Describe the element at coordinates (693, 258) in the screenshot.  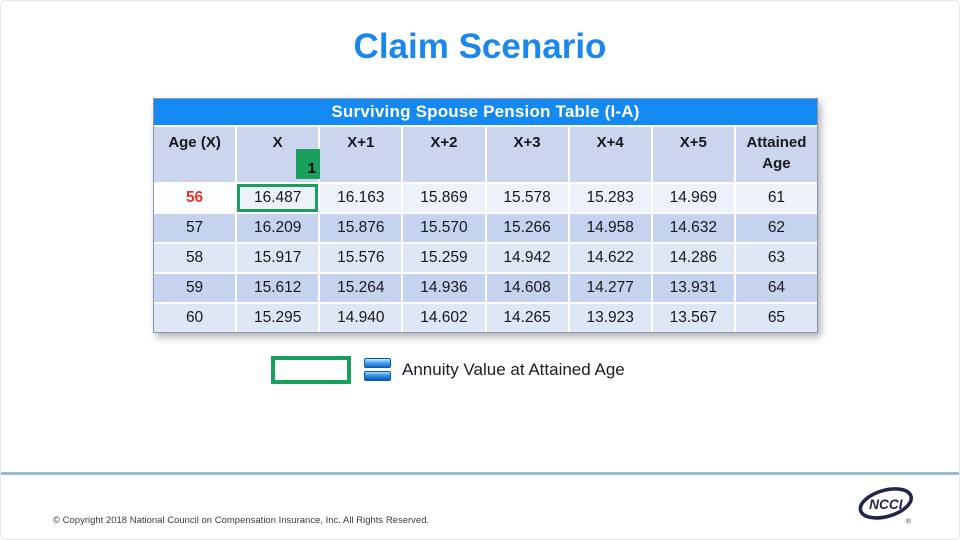
I see `table-cell: 14.286` at that location.